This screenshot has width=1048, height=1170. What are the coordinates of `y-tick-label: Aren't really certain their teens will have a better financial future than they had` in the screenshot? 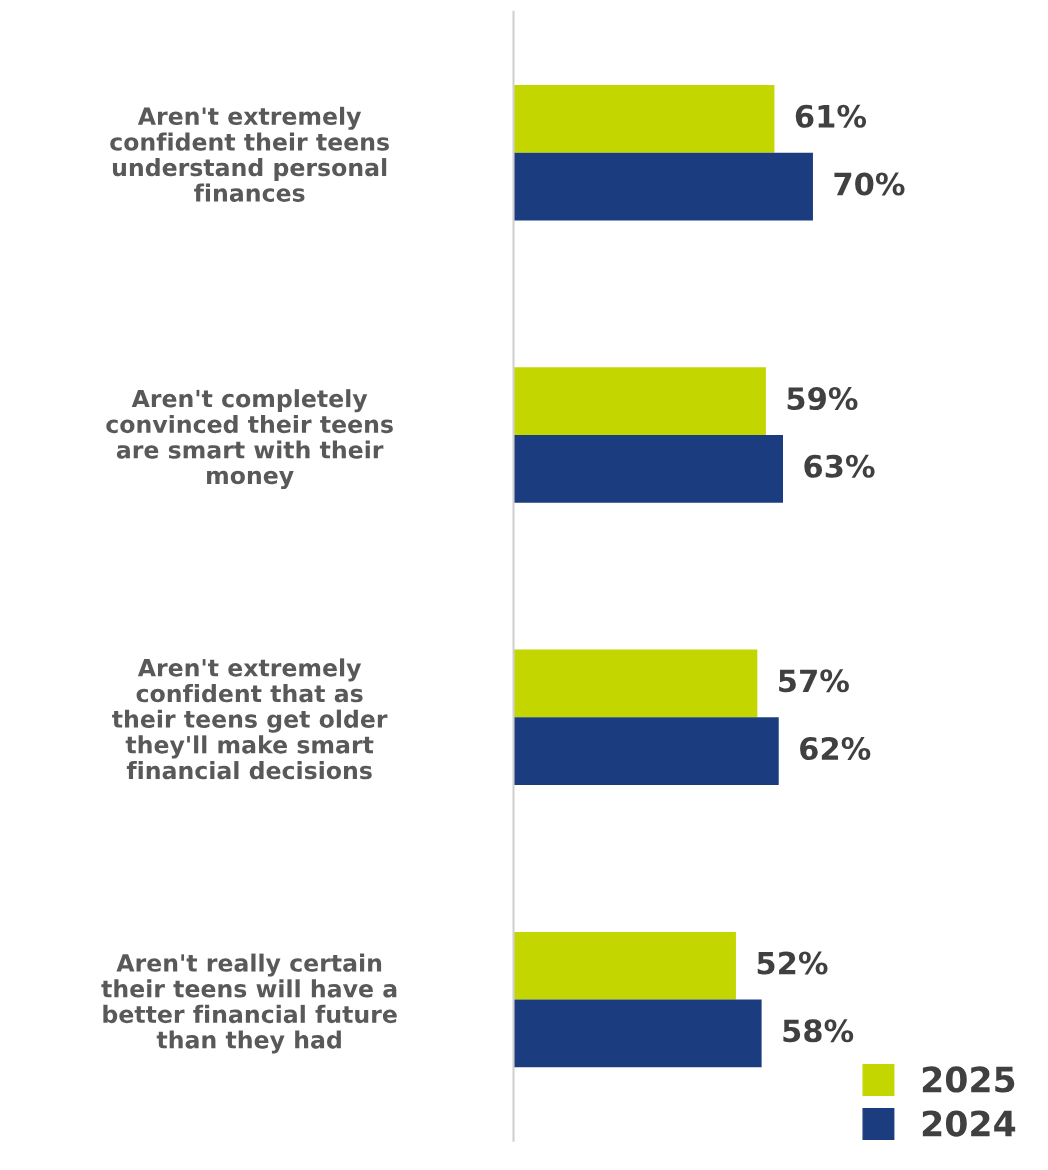 It's located at (249, 1003).